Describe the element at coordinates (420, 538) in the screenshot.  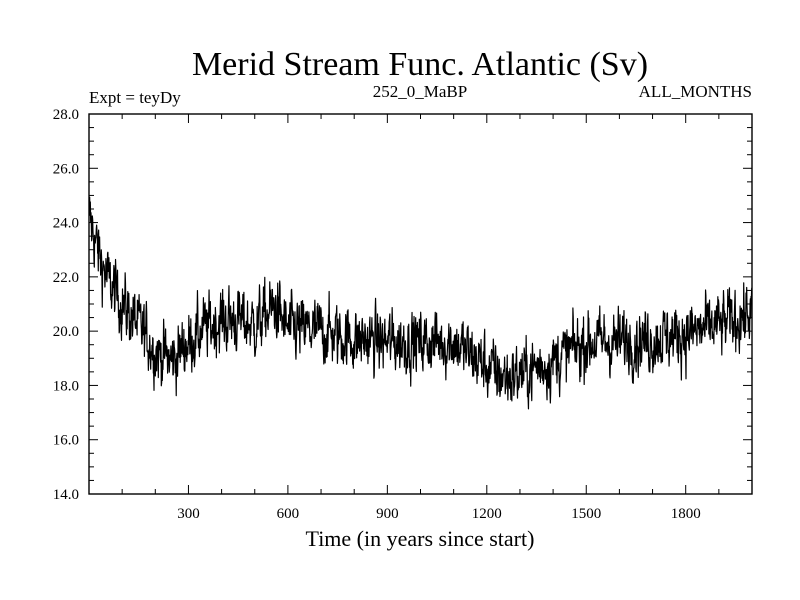
I see `x-axis-label: Time (in years since start)` at that location.